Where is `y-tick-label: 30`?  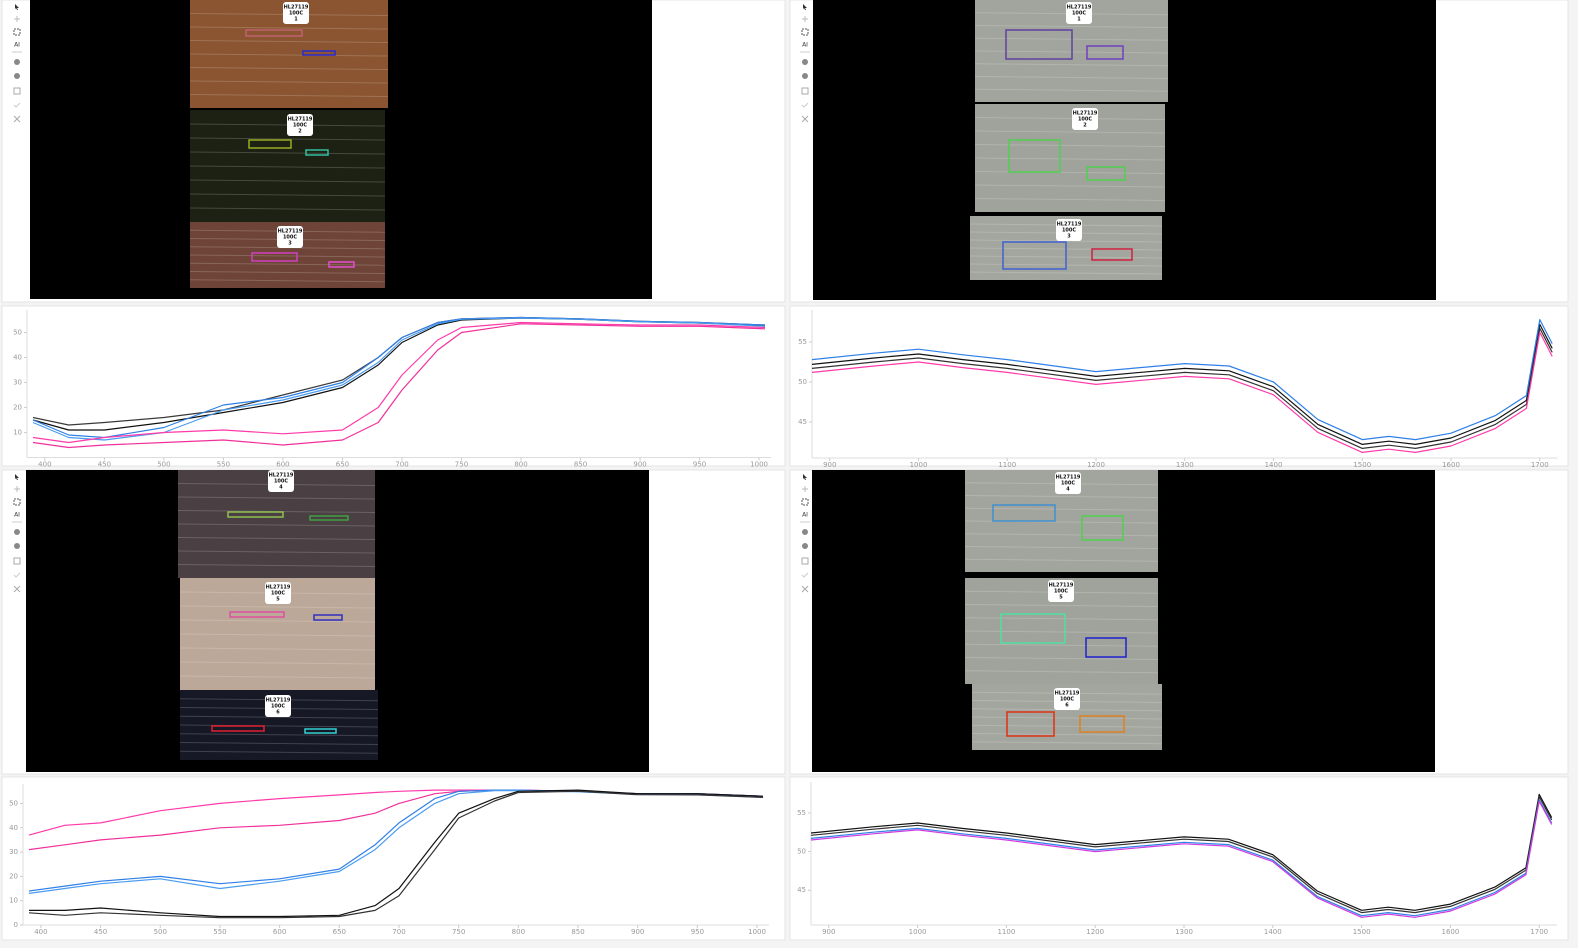
y-tick-label: 30 is located at coordinates (17, 383).